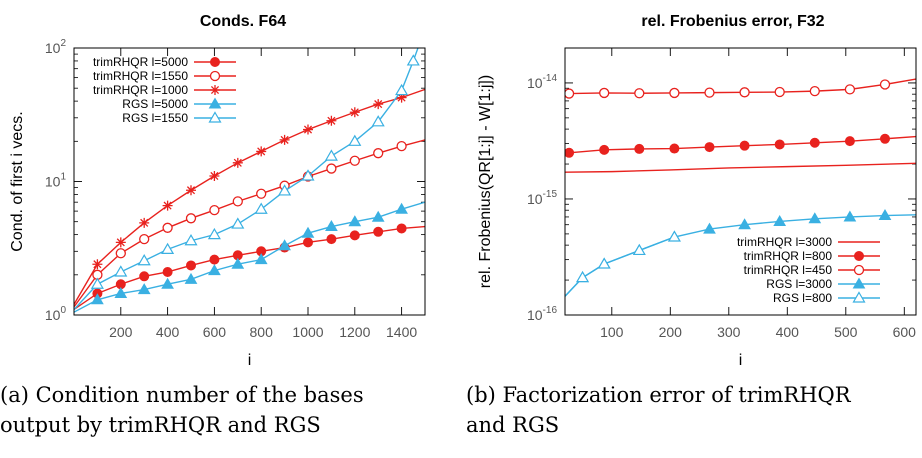  What do you see at coordinates (542, 82) in the screenshot?
I see `y-tick-label: 10-14` at bounding box center [542, 82].